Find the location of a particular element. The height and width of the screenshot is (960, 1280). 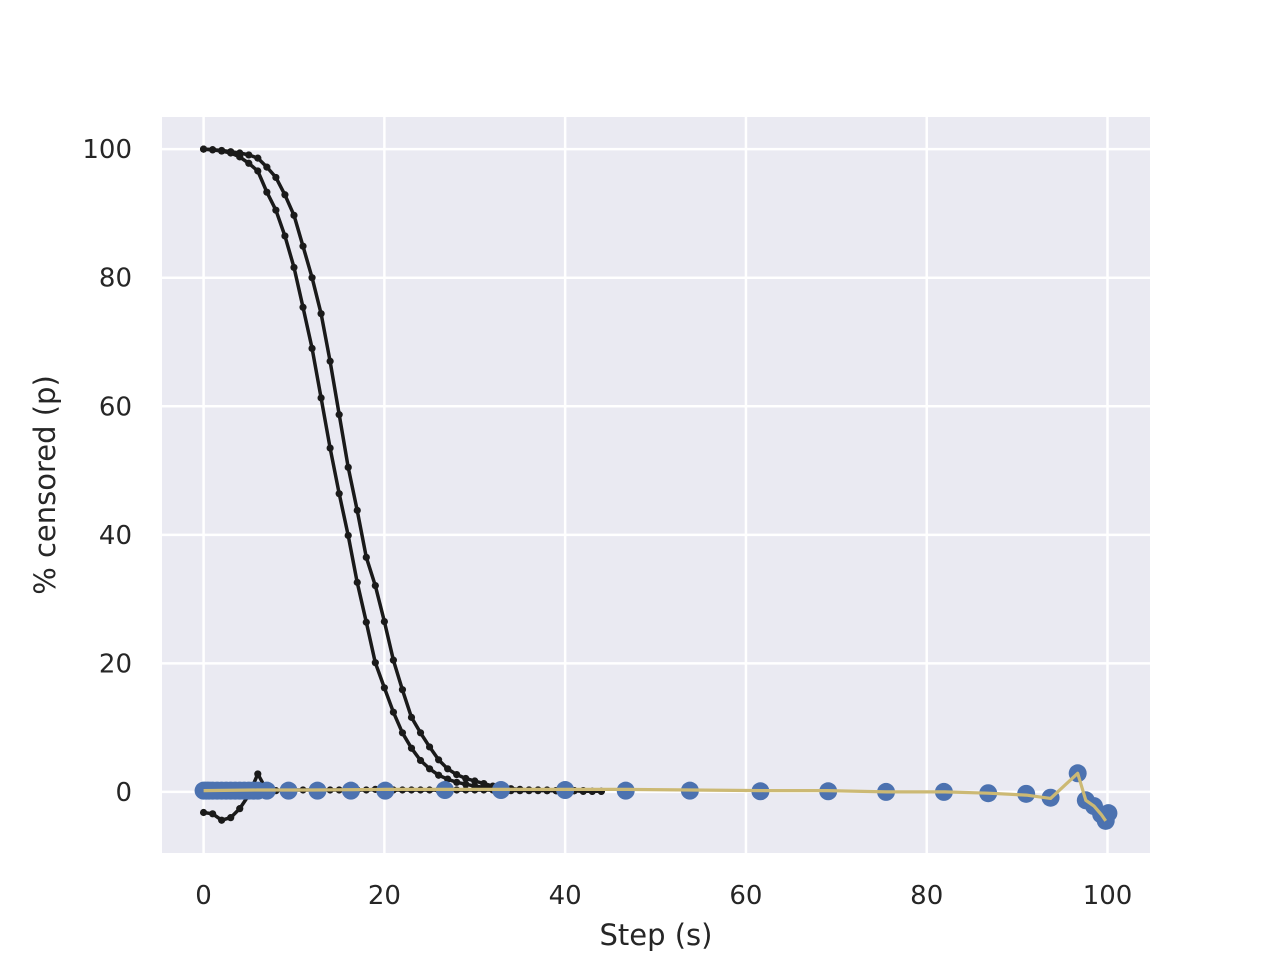

y-tick-label: 0 is located at coordinates (123, 793).